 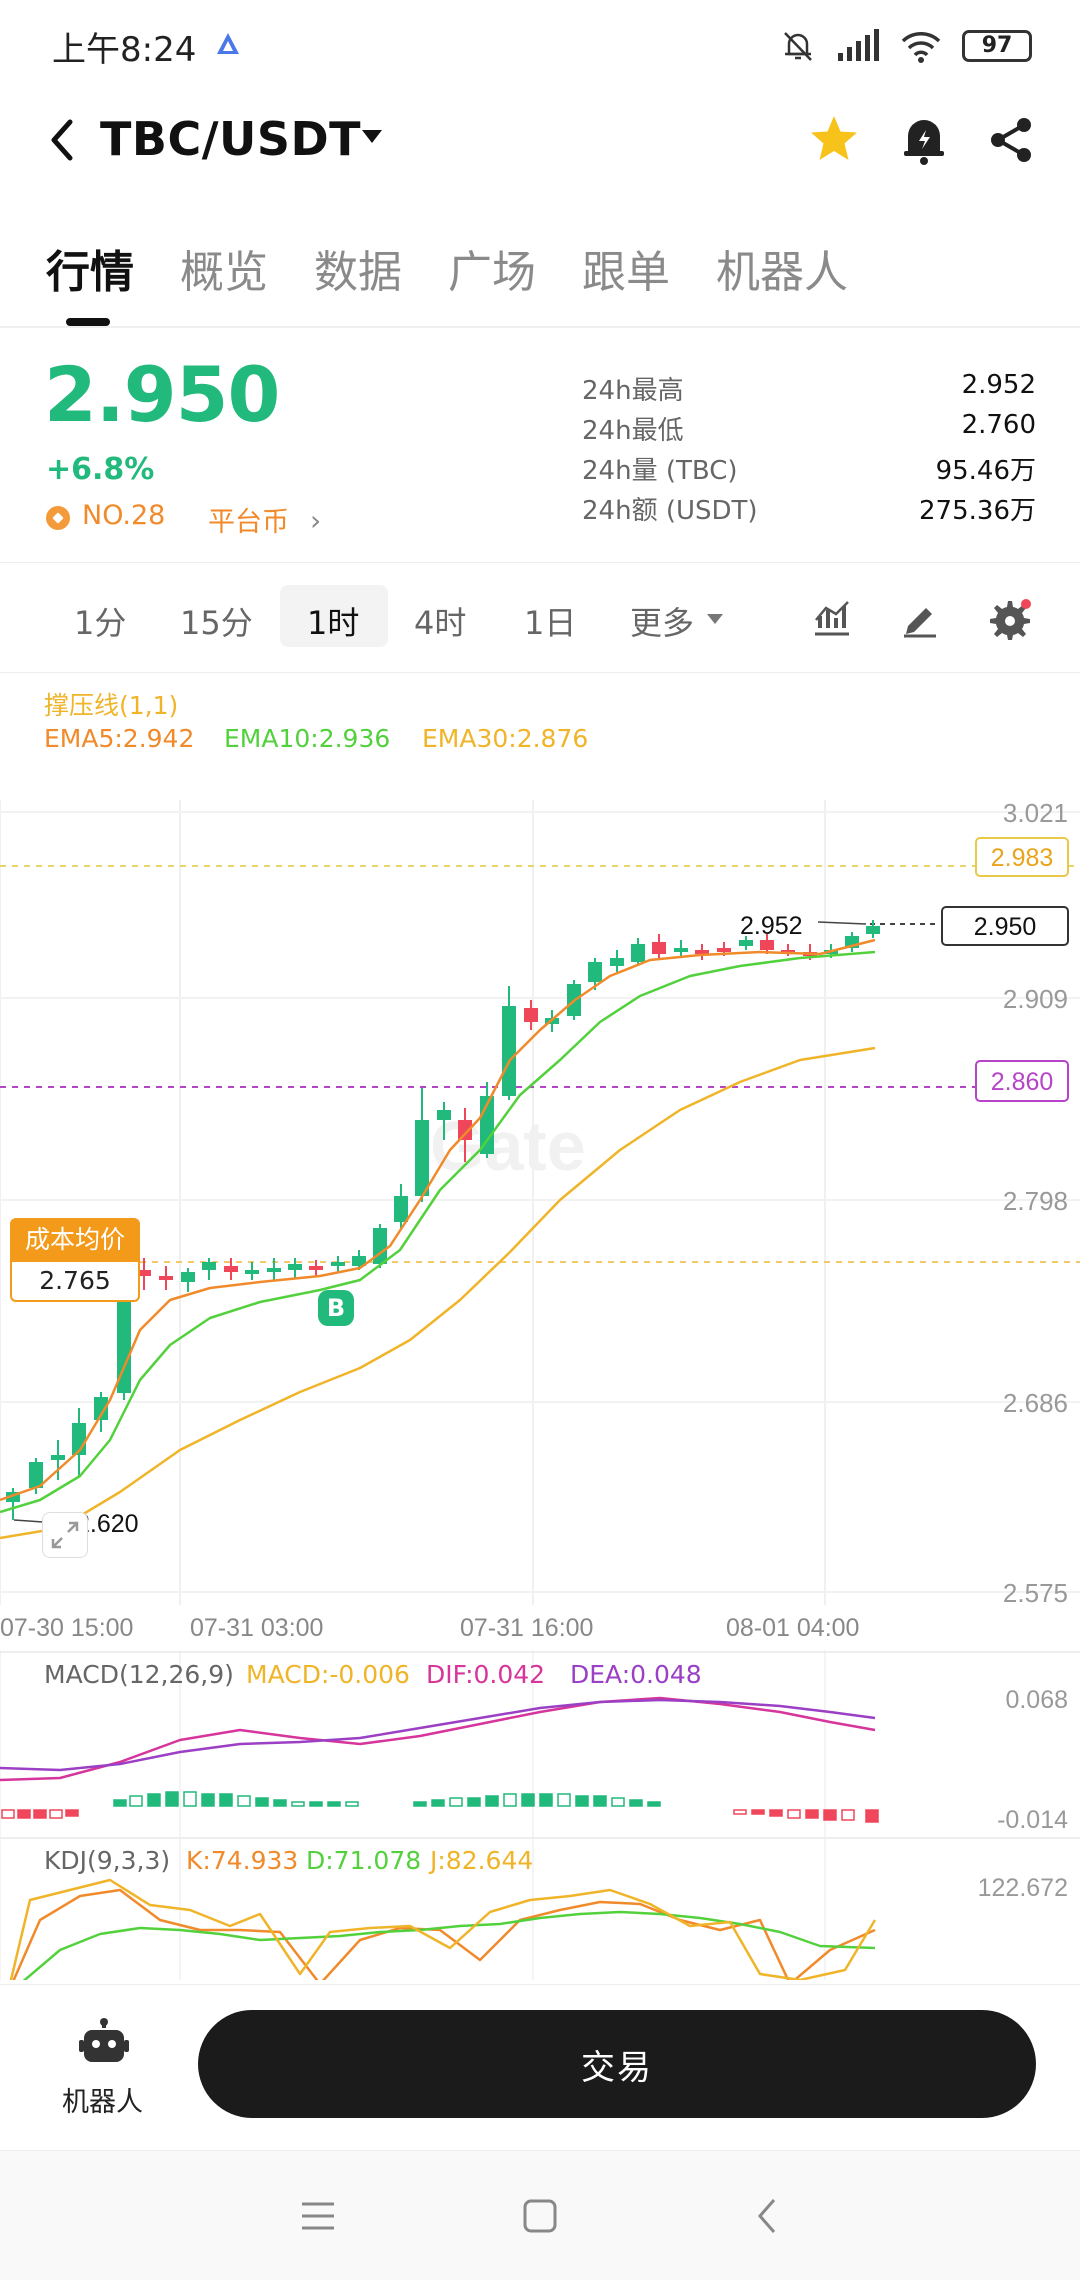 I want to click on nav-back-icon, so click(x=768, y=2216).